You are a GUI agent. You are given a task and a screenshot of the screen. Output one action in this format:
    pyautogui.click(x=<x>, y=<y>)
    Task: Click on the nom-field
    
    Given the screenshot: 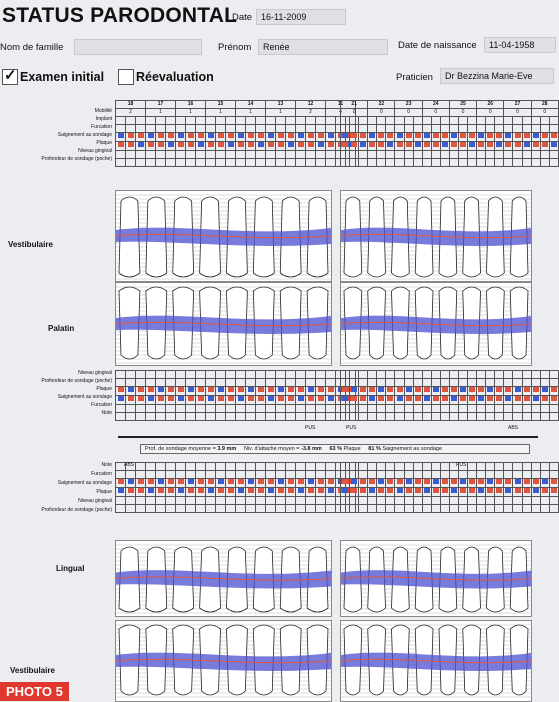 What is the action you would take?
    pyautogui.click(x=138, y=47)
    